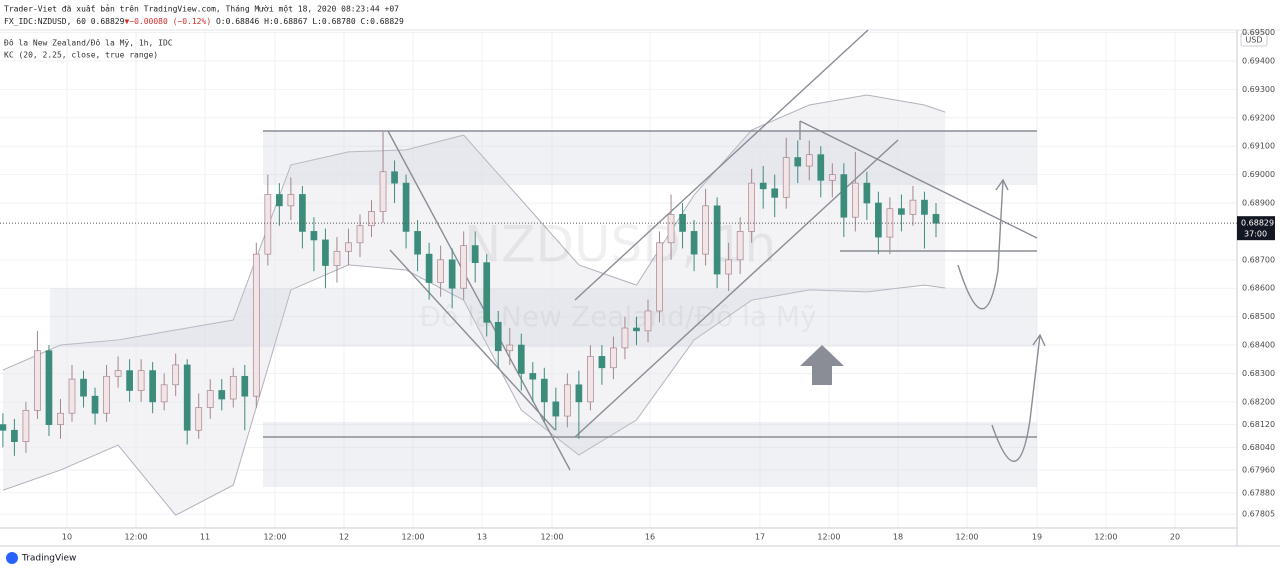 The height and width of the screenshot is (571, 1280). What do you see at coordinates (1258, 89) in the screenshot?
I see `y-tick-label: 0.69300` at bounding box center [1258, 89].